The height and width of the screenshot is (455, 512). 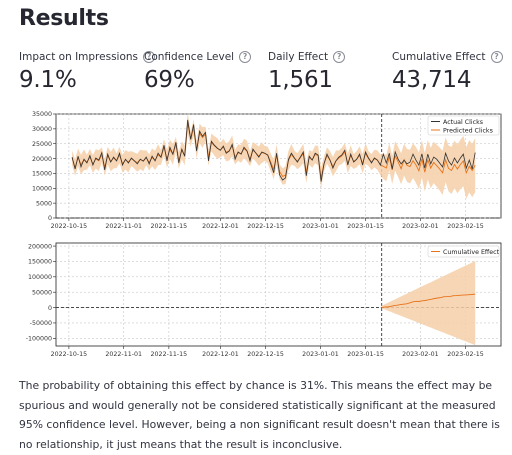 I want to click on y-tick-label: 150000, so click(x=40, y=262).